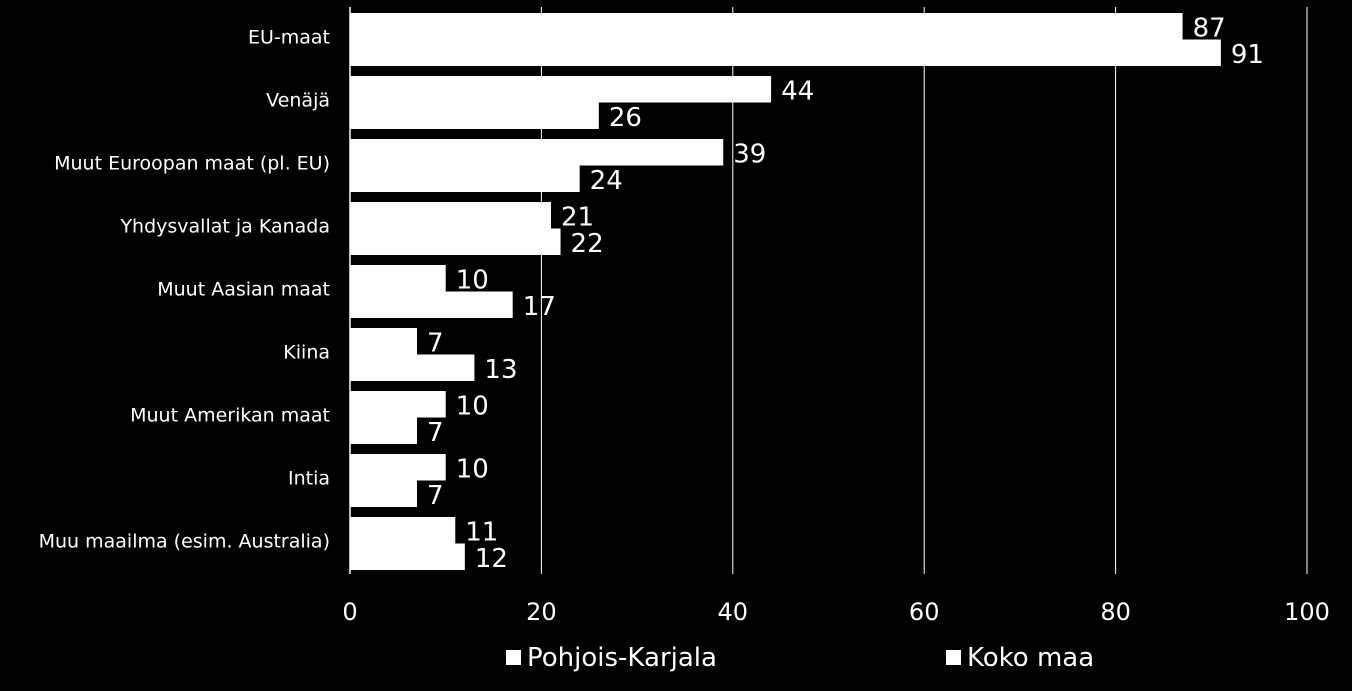  I want to click on x-axis-tick-labels: 0 20 40 60 80 100, so click(836, 612).